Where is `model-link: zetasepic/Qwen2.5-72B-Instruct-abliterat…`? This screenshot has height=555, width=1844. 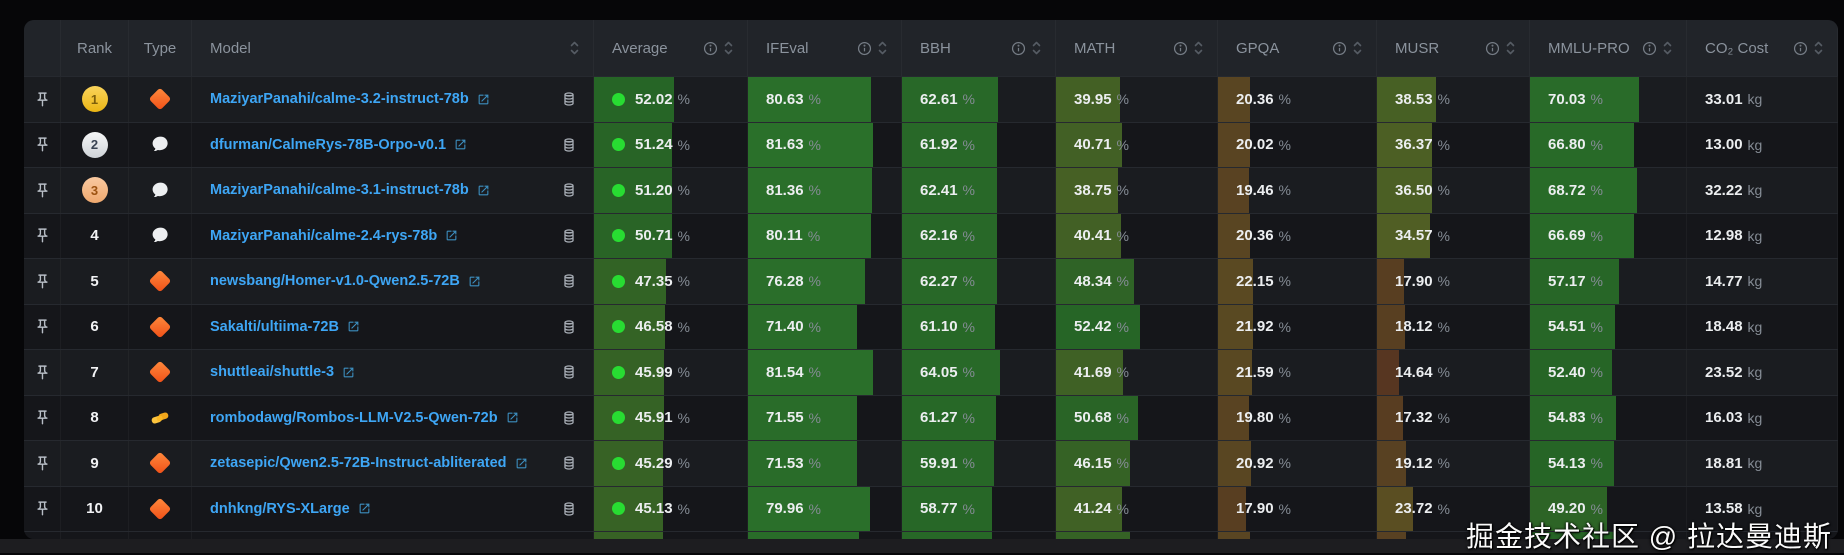 model-link: zetasepic/Qwen2.5-72B-Instruct-abliterat… is located at coordinates (358, 463).